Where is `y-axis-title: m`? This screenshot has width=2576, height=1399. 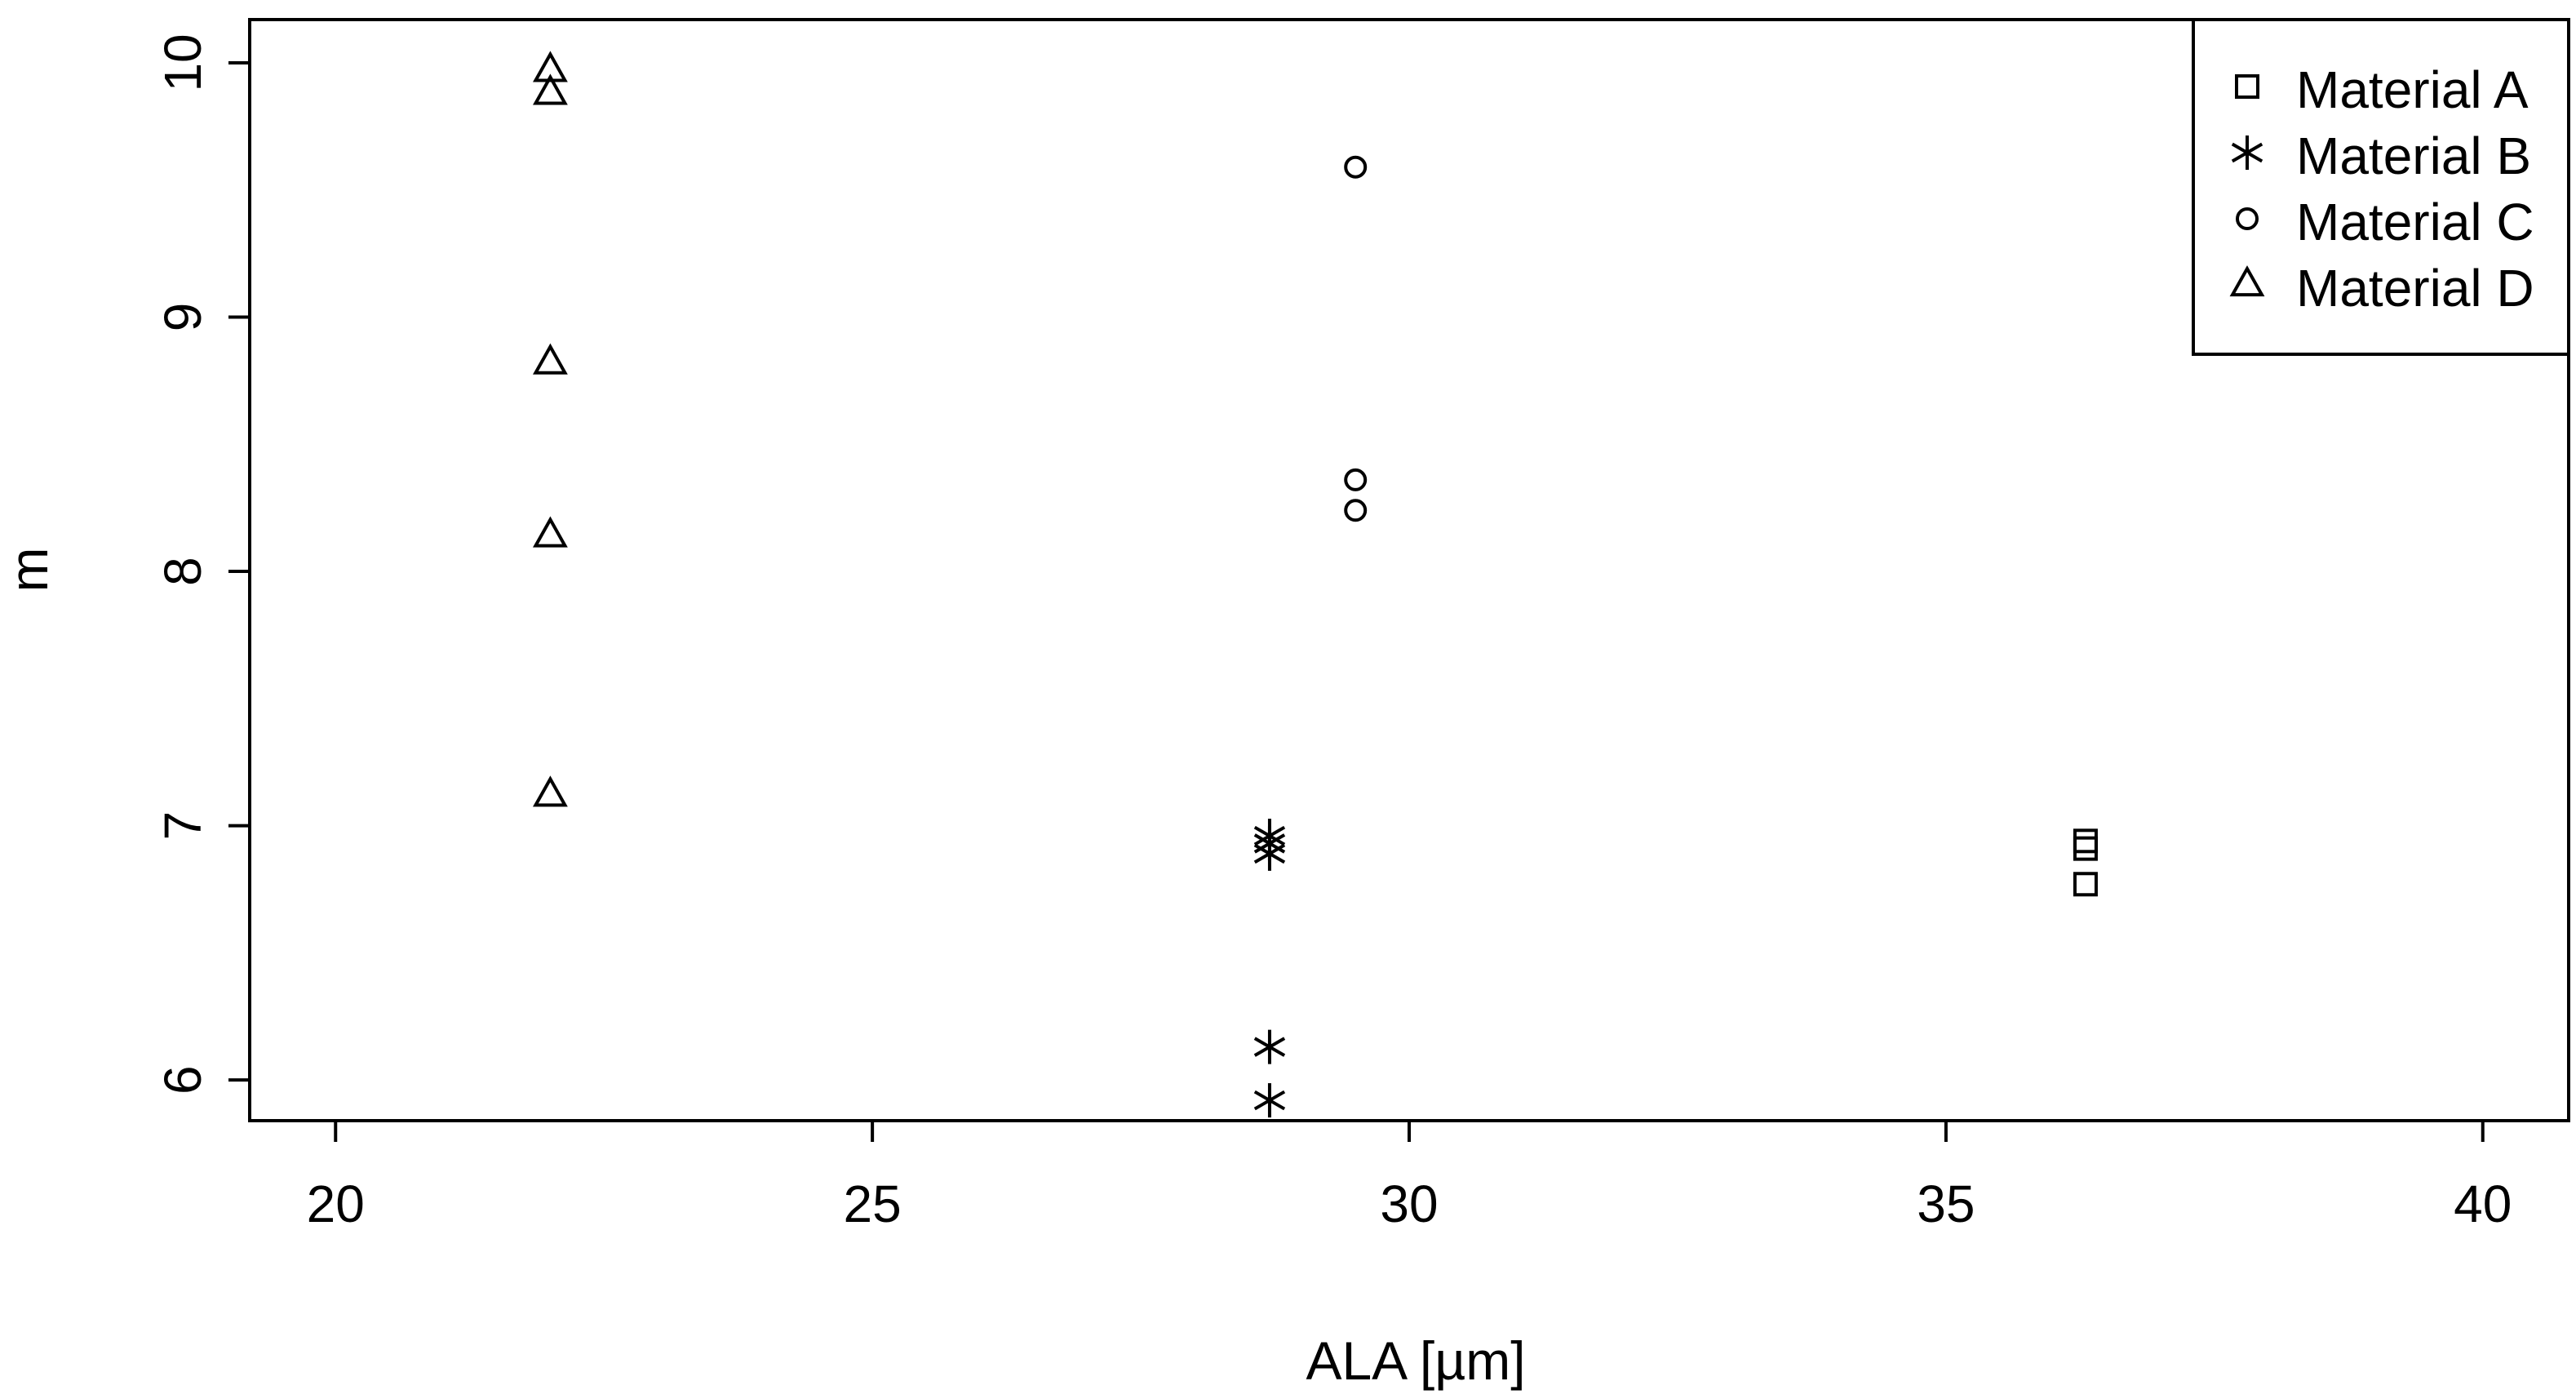
y-axis-title: m is located at coordinates (29, 570).